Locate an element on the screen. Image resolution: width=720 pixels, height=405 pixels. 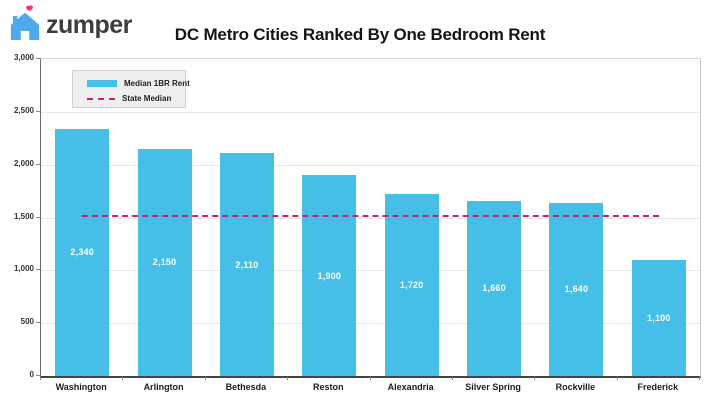
heart-icon is located at coordinates (29, 8).